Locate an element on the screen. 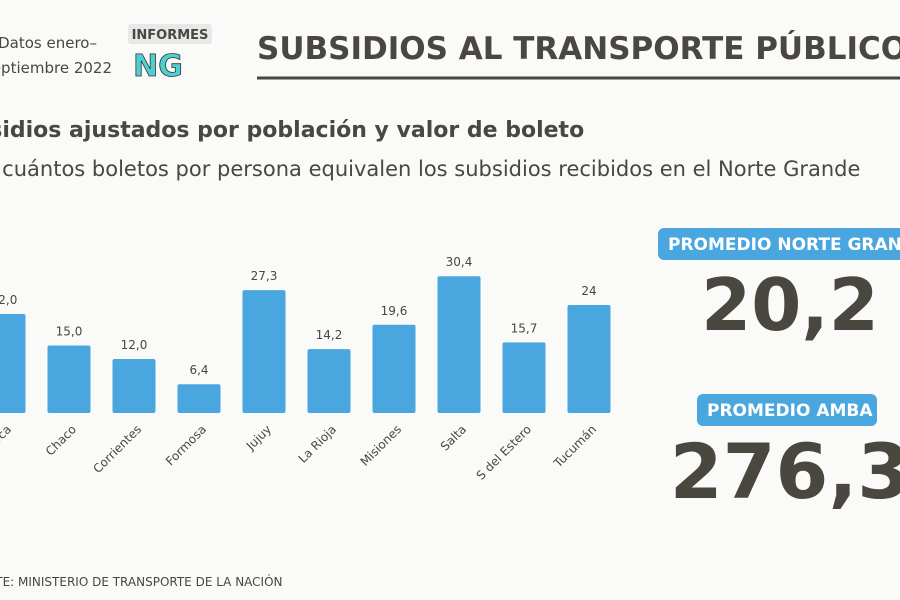  value-label: 15,7 is located at coordinates (524, 328).